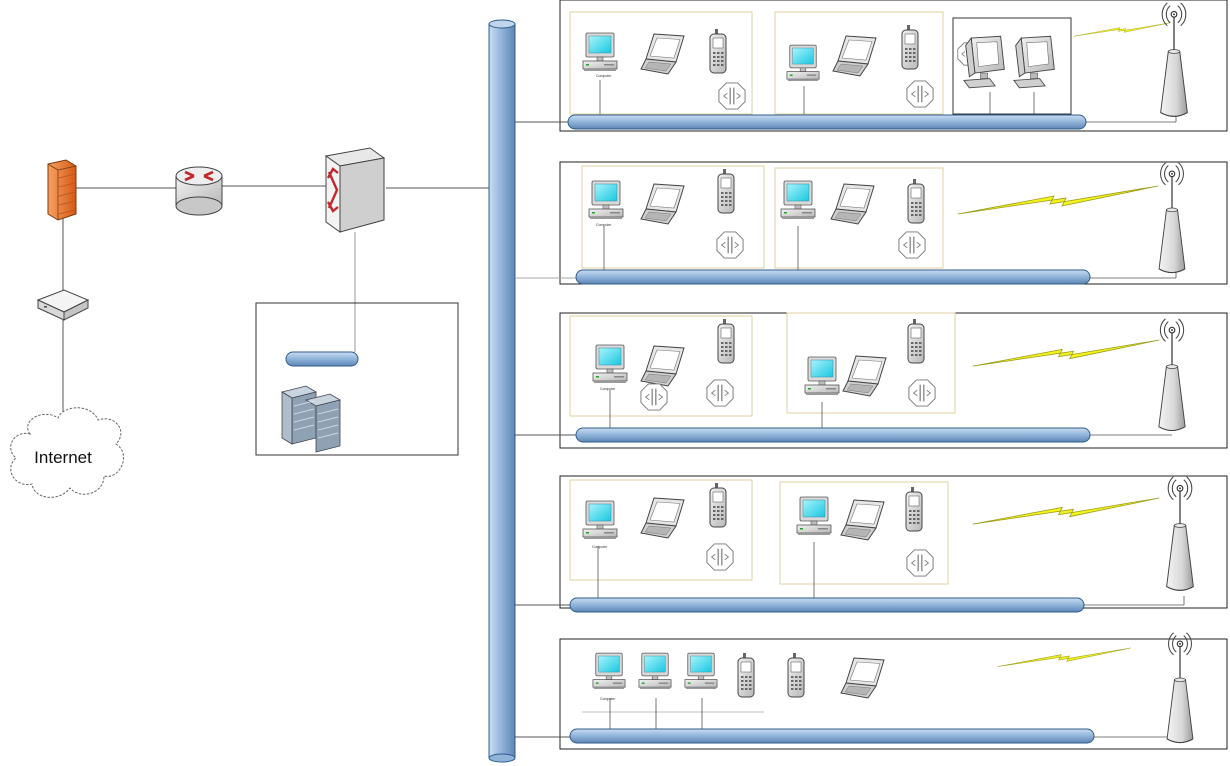 Image resolution: width=1230 pixels, height=766 pixels. What do you see at coordinates (322, 359) in the screenshot?
I see `server-bus` at bounding box center [322, 359].